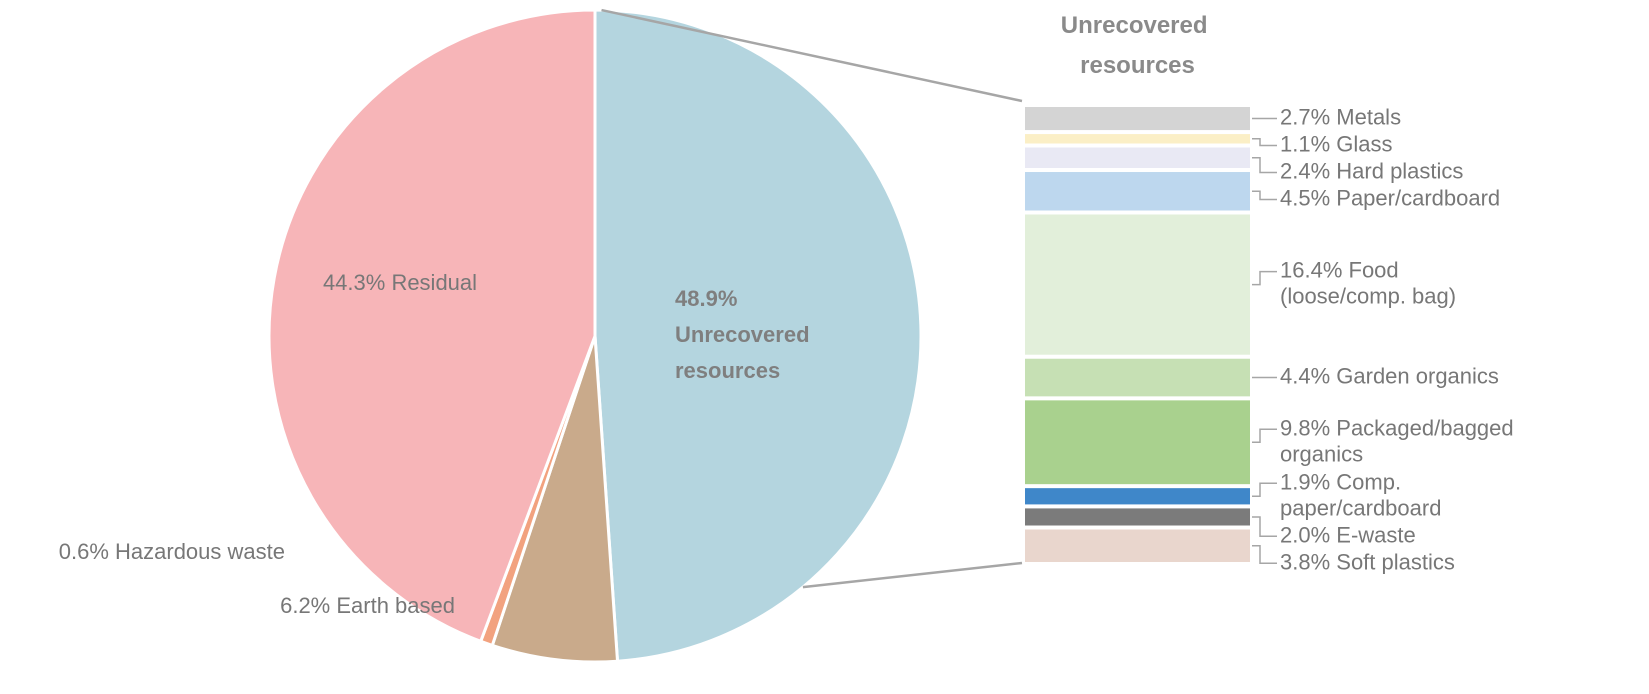  I want to click on segment-label: 4.4% Garden organics, so click(1389, 375).